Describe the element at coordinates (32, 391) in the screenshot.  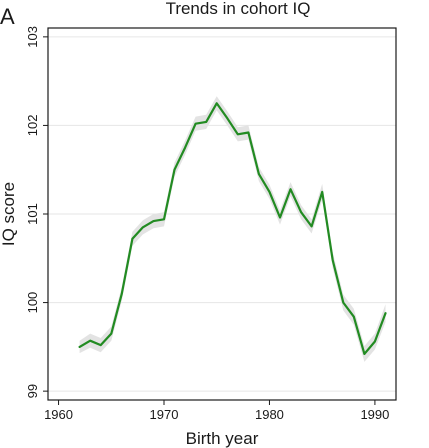
I see `y-tick-label: 99` at that location.